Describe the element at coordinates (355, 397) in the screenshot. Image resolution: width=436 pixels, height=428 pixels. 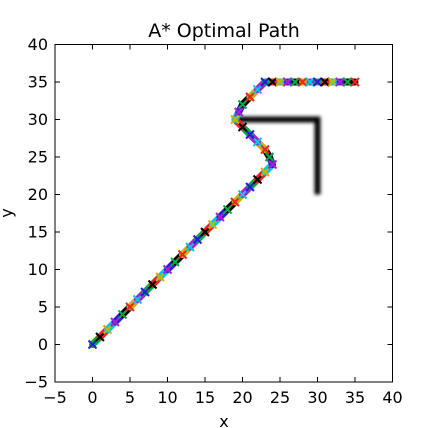
I see `x-tick-label: 35` at that location.